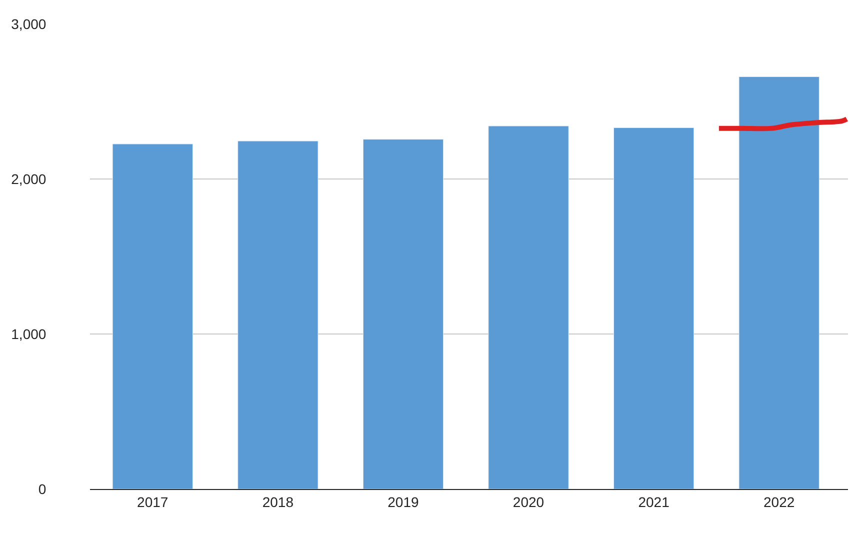  Describe the element at coordinates (779, 502) in the screenshot. I see `x-tick-label: 2022` at that location.